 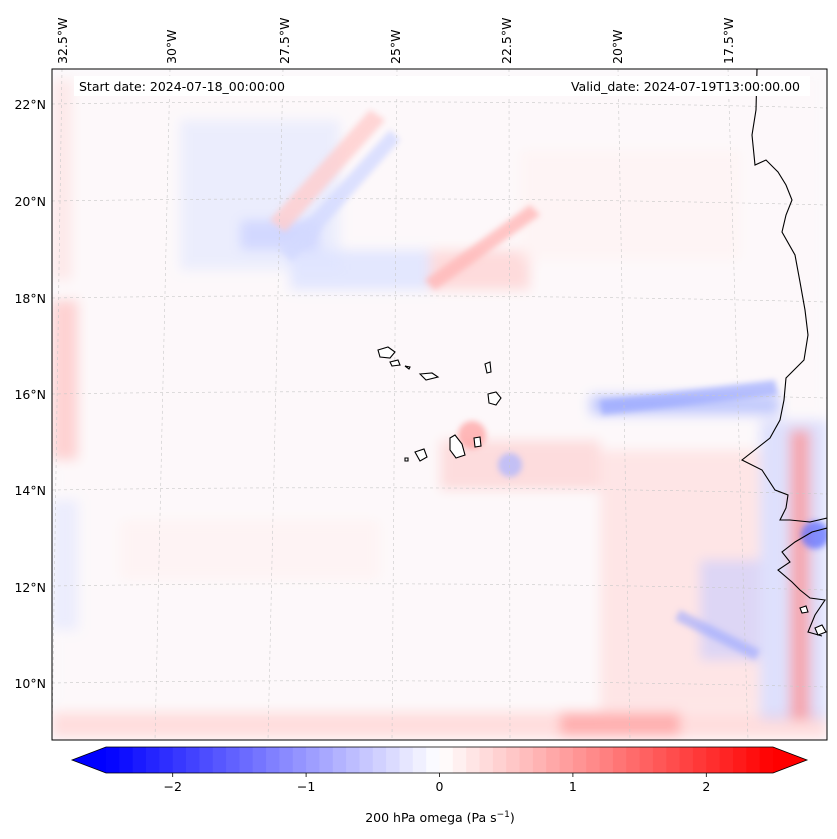 What do you see at coordinates (395, 46) in the screenshot?
I see `lon-label: 25°W` at bounding box center [395, 46].